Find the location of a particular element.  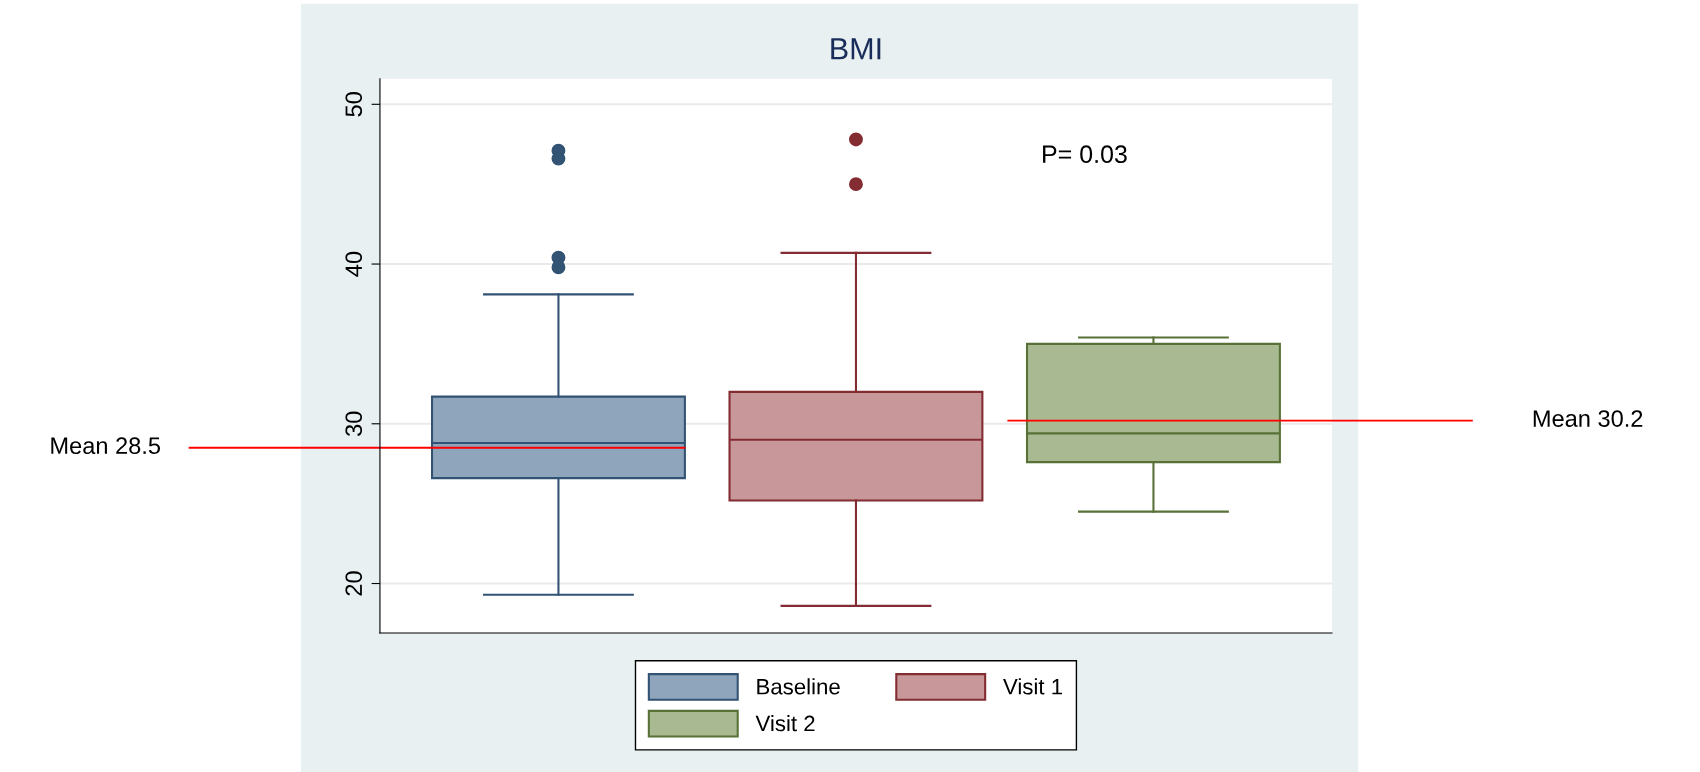

y-tick-label: 20 is located at coordinates (354, 583).